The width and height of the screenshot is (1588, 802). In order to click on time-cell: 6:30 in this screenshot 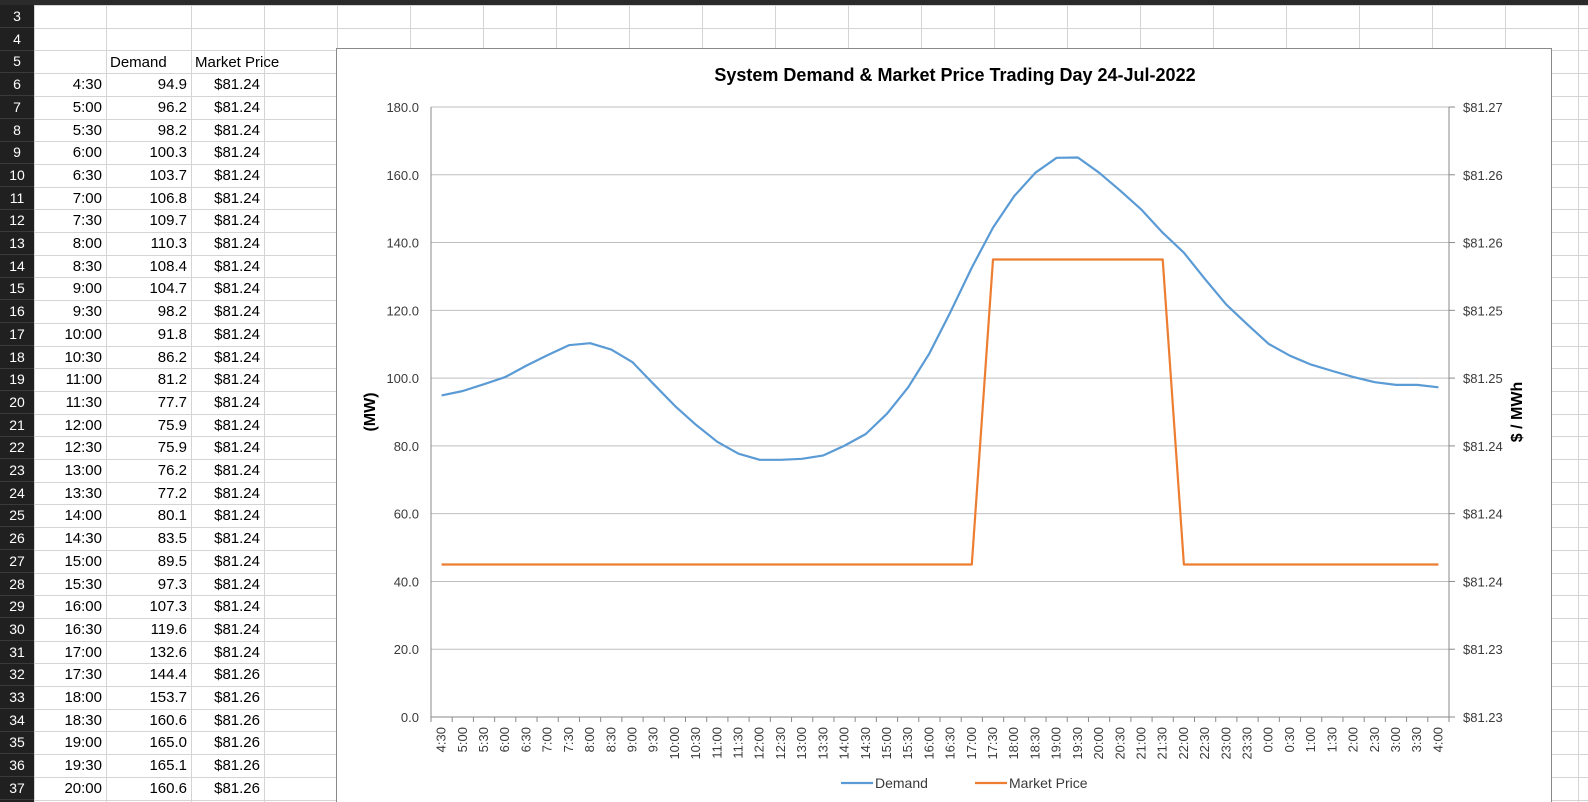, I will do `click(87, 175)`.